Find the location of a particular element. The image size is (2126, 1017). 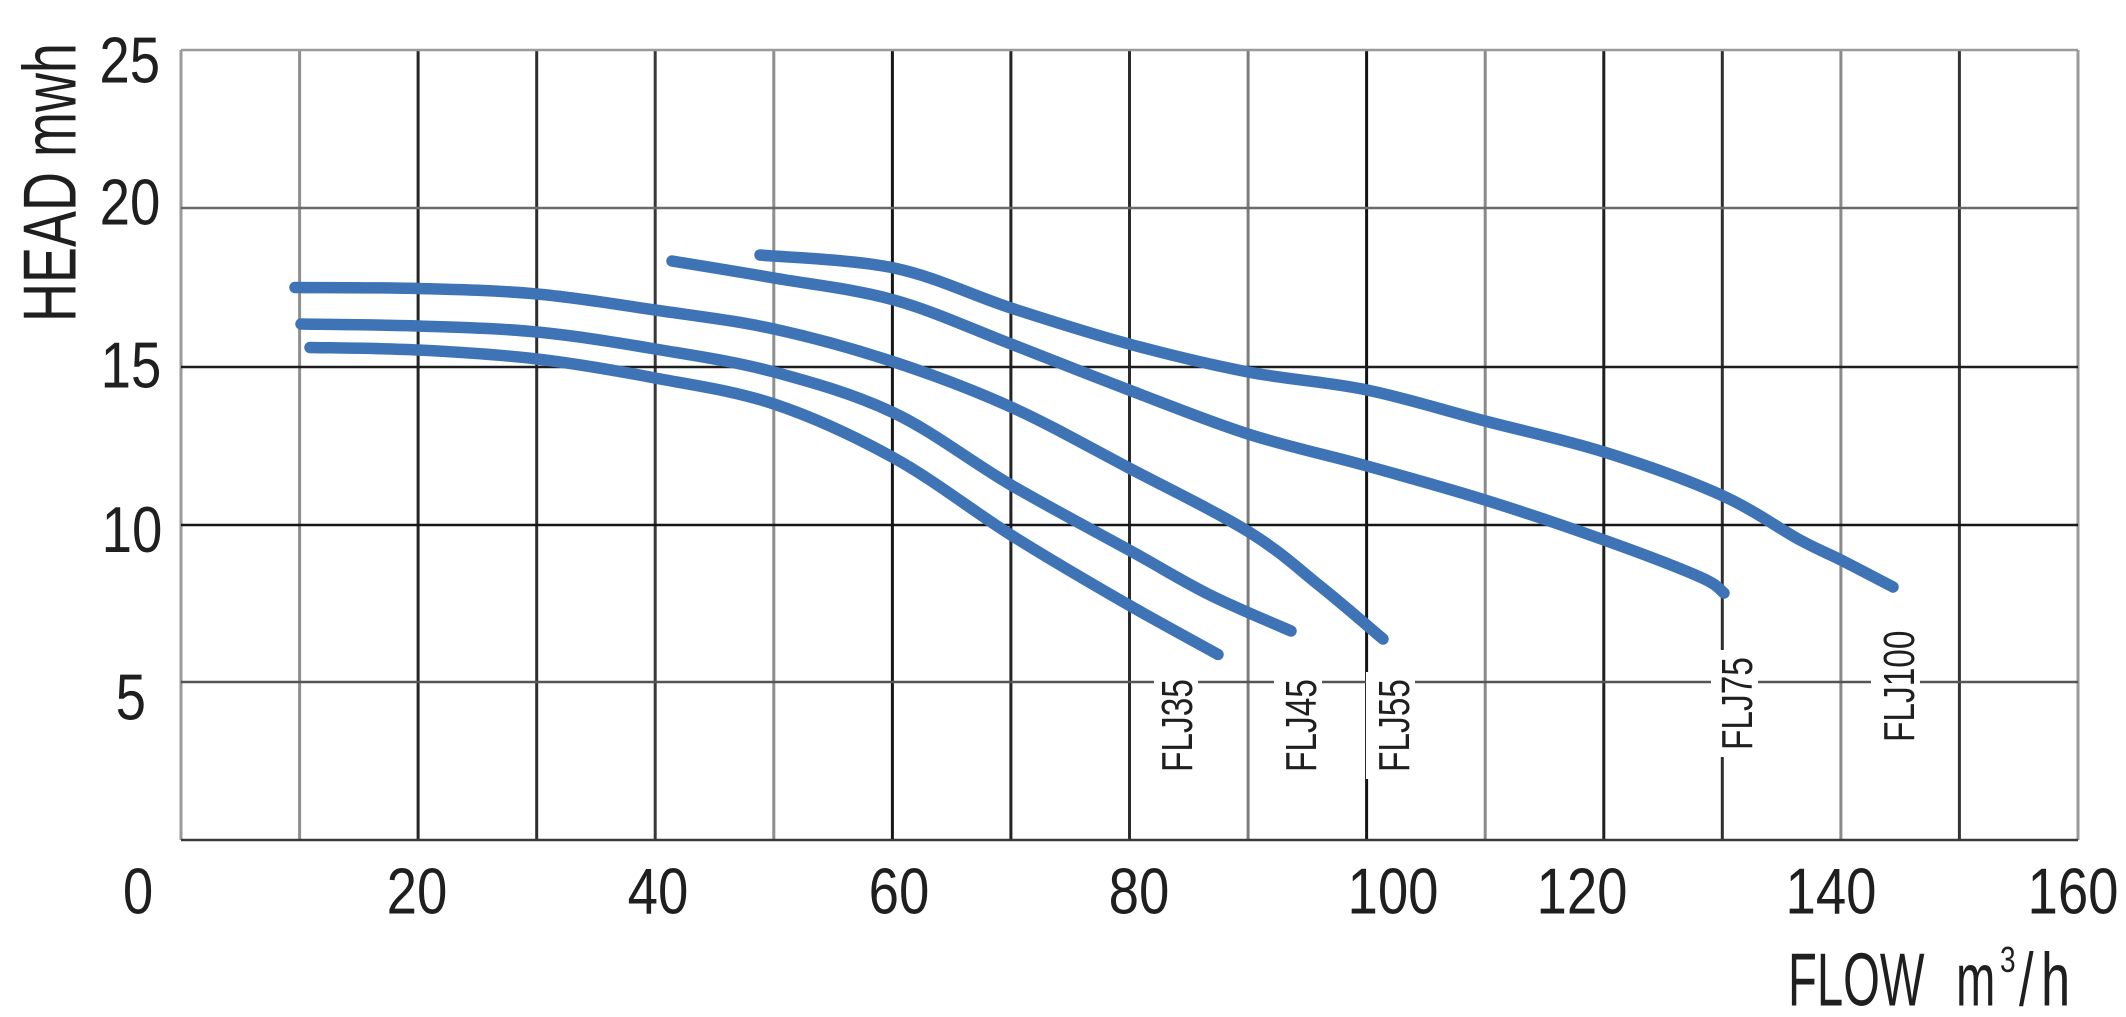

svg-text: m is located at coordinates (1975, 975).